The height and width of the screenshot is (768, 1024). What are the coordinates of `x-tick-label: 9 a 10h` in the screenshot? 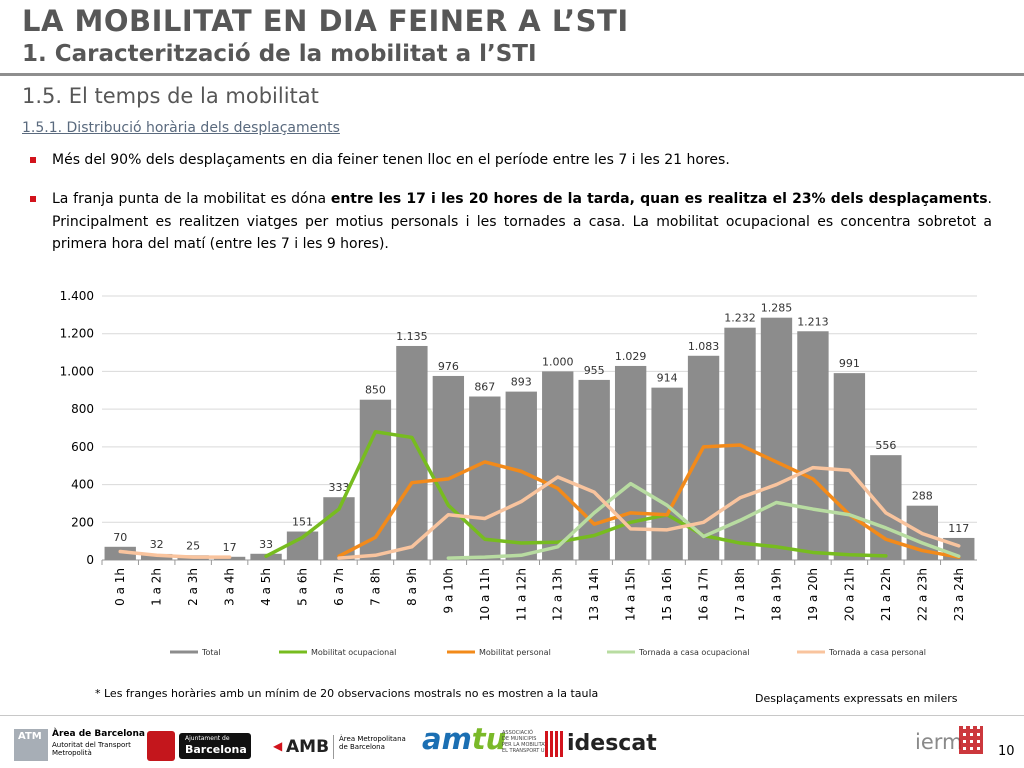 It's located at (448, 591).